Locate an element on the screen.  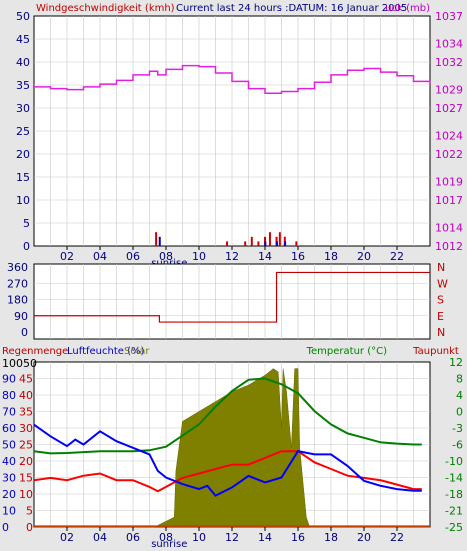
solar-tick-label: 25 is located at coordinates (26, 445).